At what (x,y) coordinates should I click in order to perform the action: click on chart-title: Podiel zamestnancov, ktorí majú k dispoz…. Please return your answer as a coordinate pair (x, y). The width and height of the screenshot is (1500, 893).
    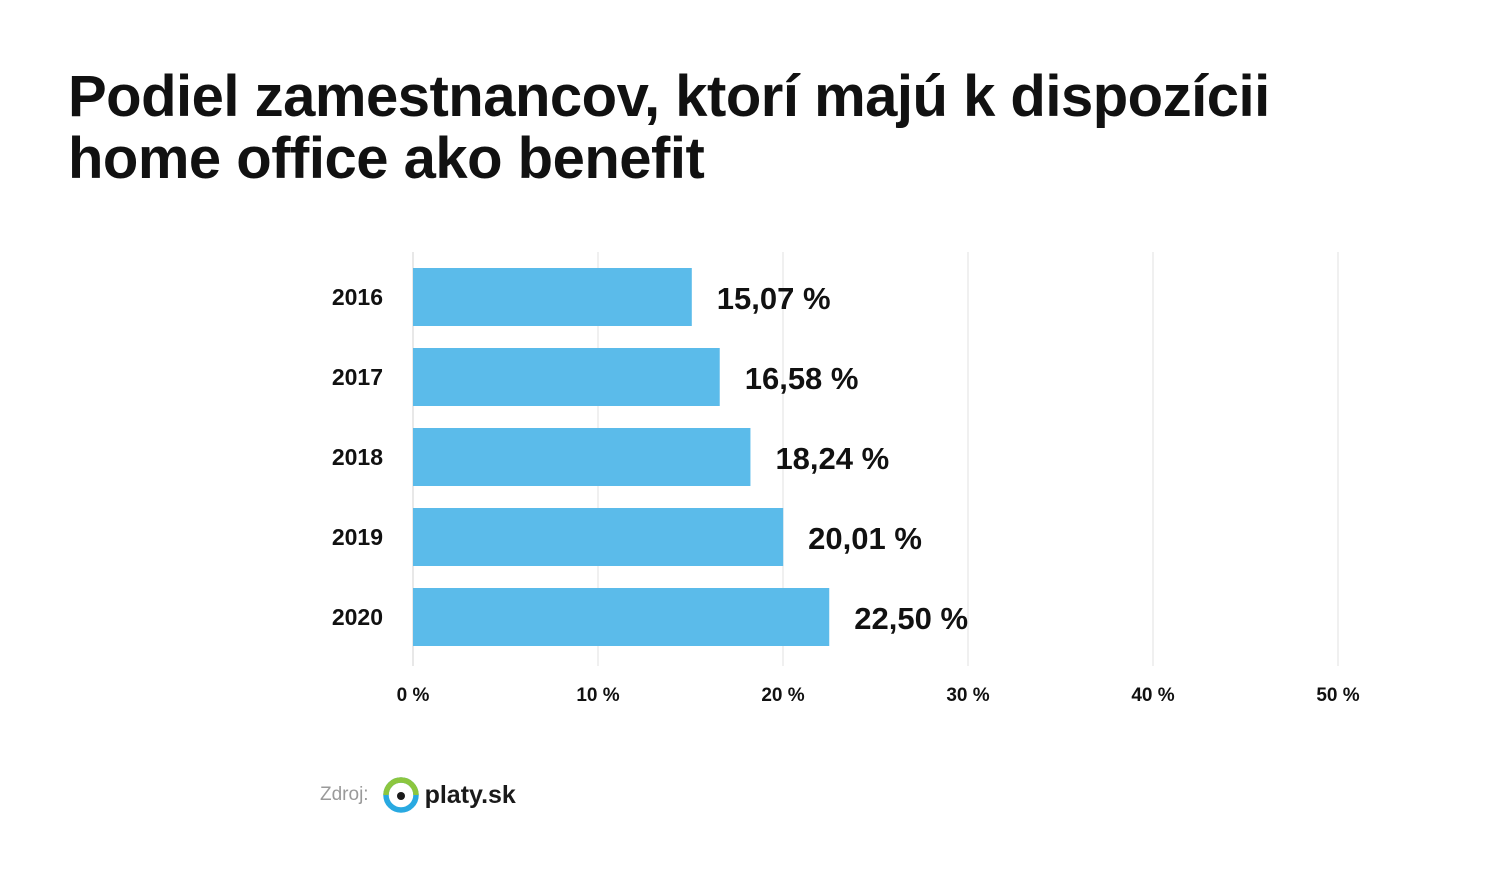
    Looking at the image, I should click on (669, 127).